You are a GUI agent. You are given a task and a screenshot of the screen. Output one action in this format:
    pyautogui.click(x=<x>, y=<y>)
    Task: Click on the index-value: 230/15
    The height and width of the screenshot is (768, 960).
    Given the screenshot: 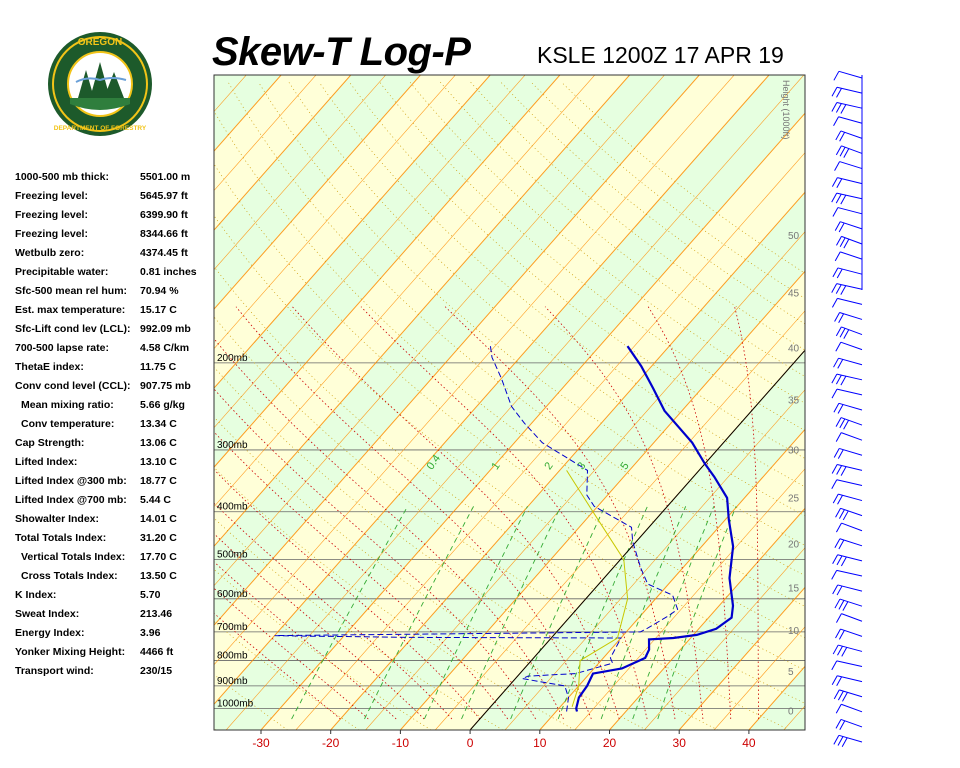 What is the action you would take?
    pyautogui.click(x=156, y=671)
    